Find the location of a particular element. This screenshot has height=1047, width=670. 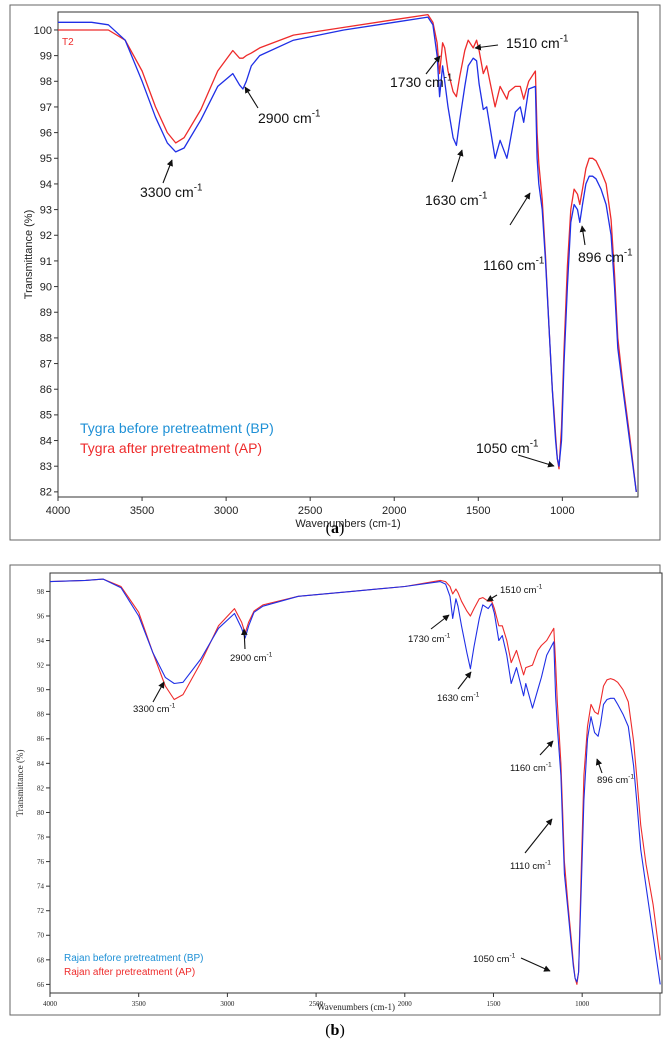

y-tick-label: 90 is located at coordinates (46, 287).